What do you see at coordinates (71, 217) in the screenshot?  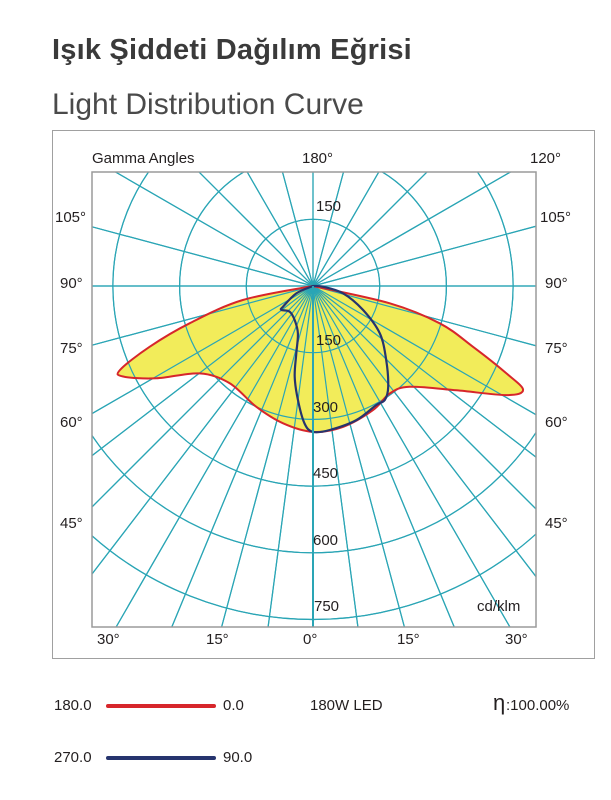 I see `angle-label-left-105: 105°` at bounding box center [71, 217].